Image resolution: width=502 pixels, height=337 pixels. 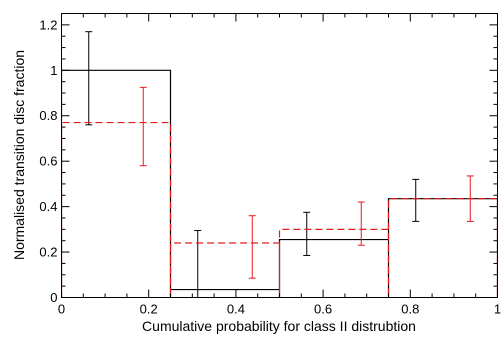 I want to click on y-tick-label: 0, so click(x=53, y=297).